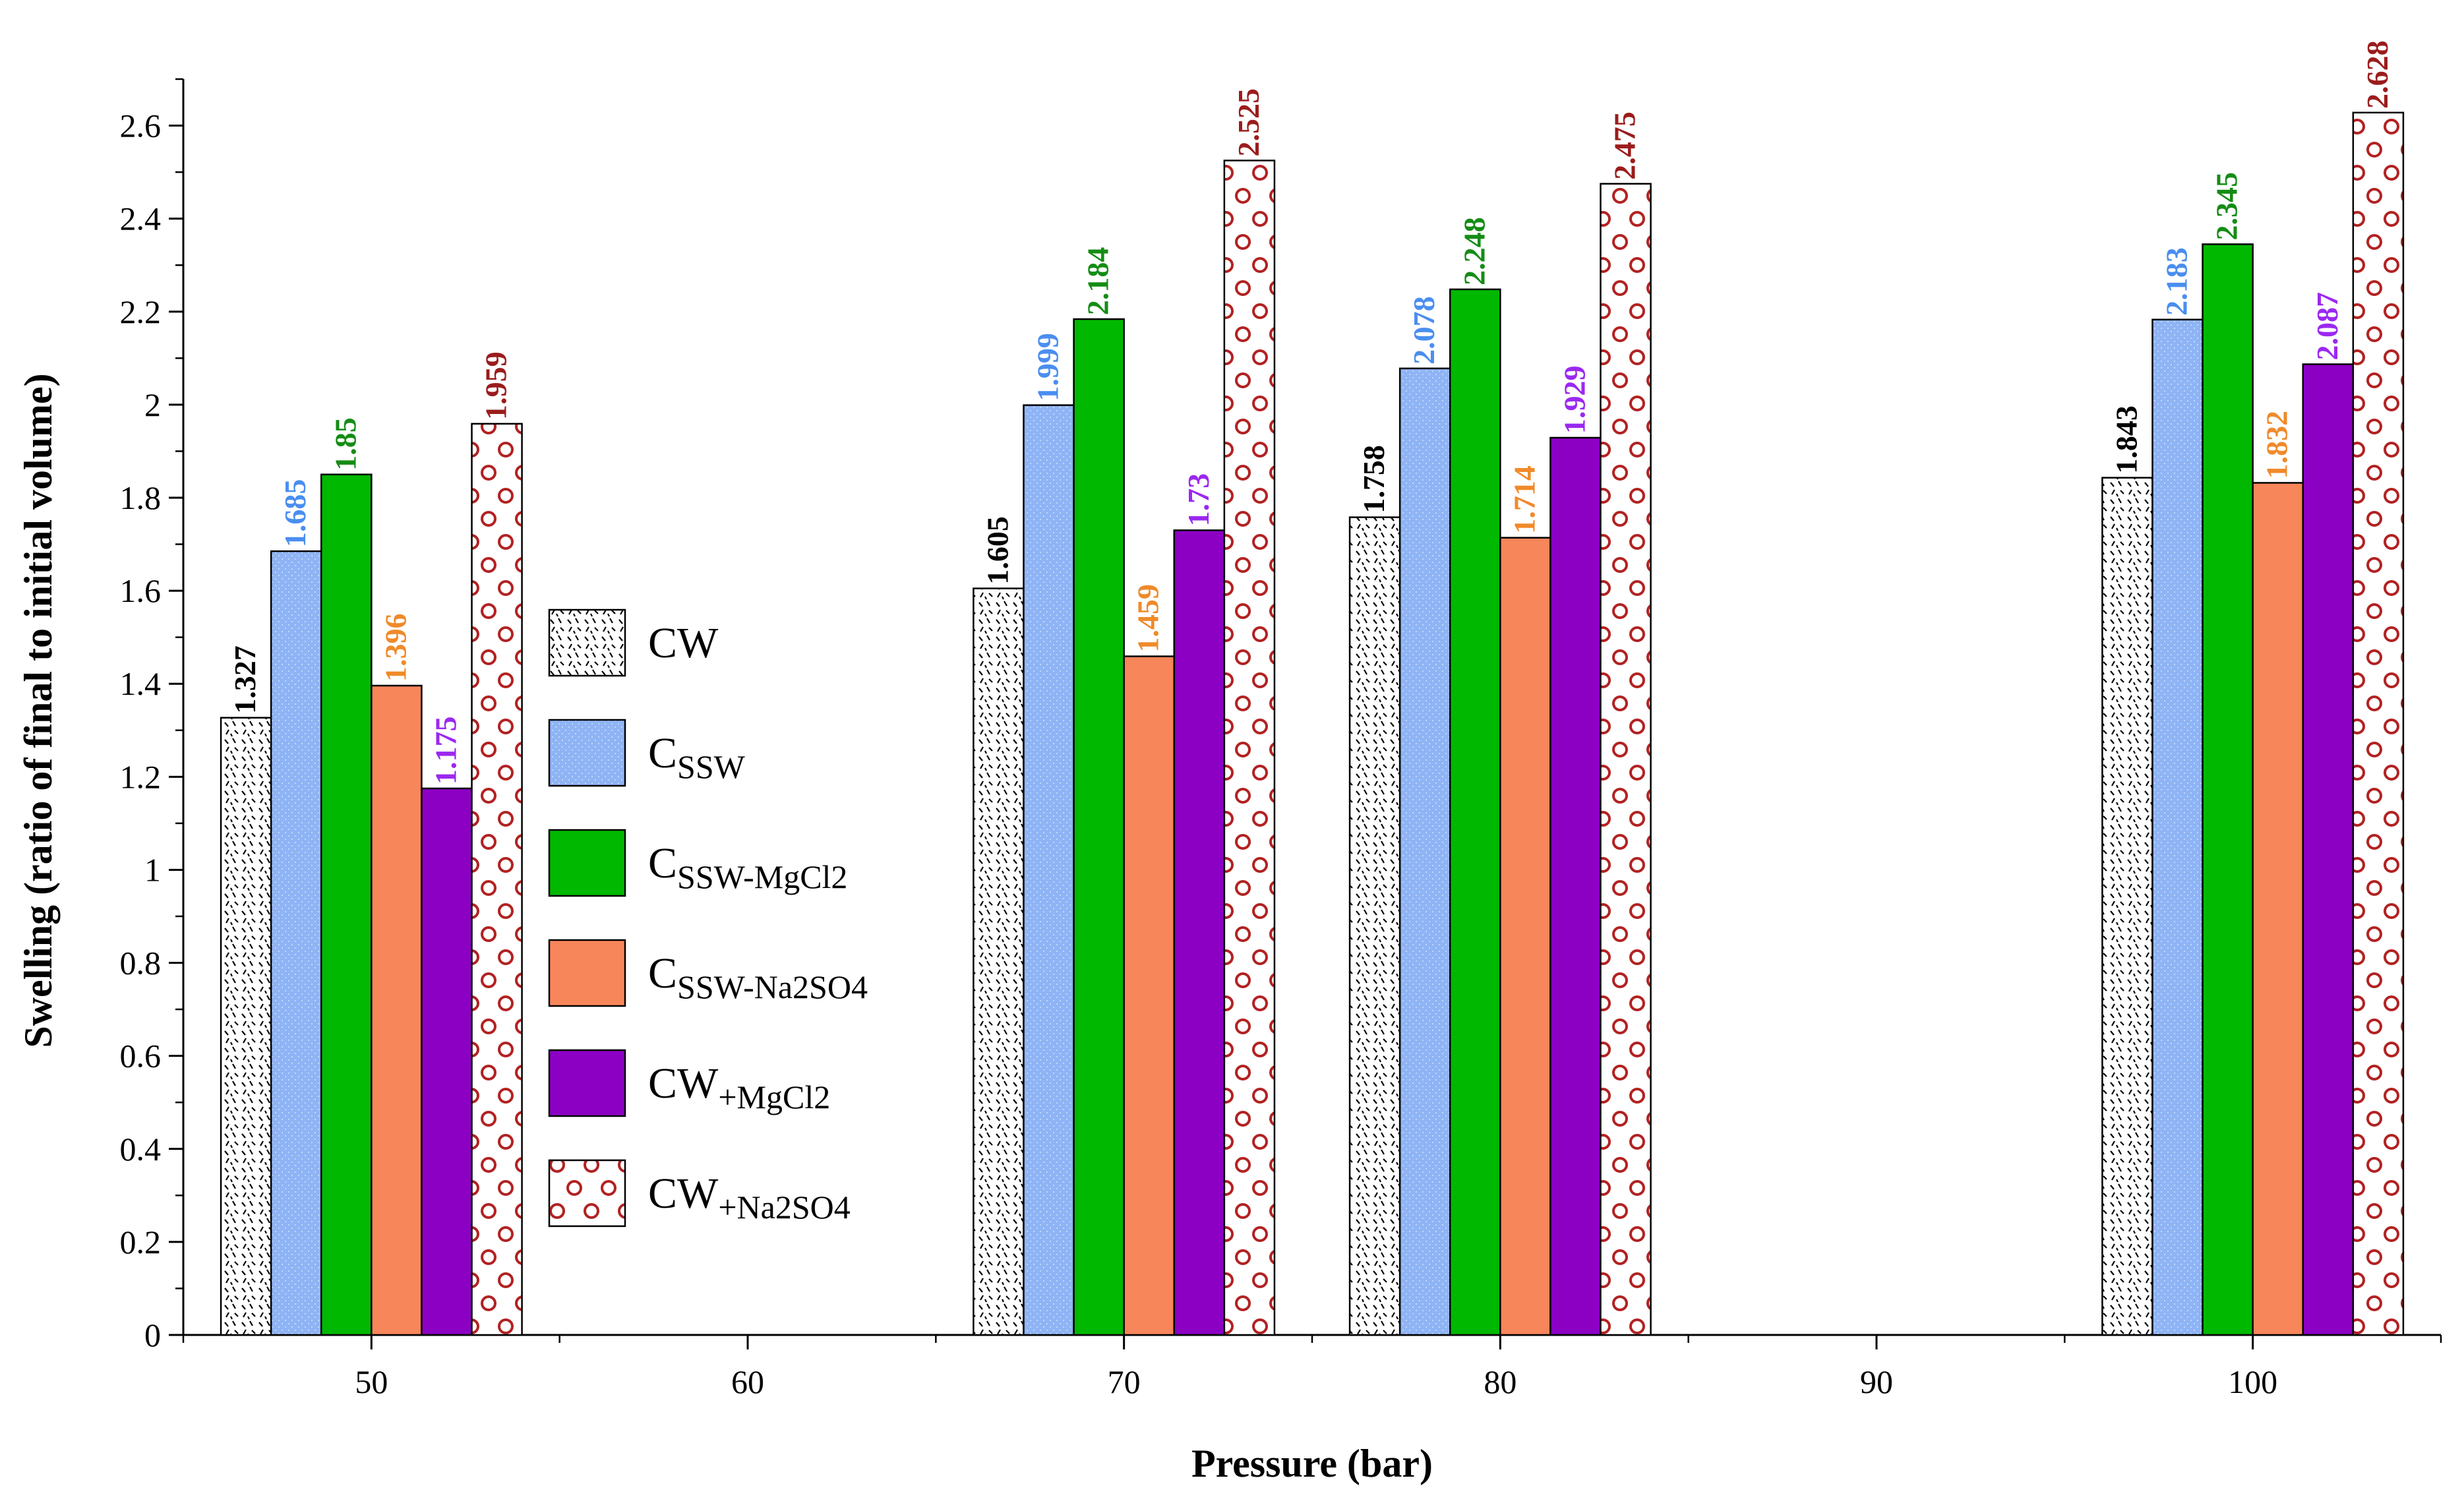  What do you see at coordinates (1877, 1381) in the screenshot?
I see `x-tick-label: 90` at bounding box center [1877, 1381].